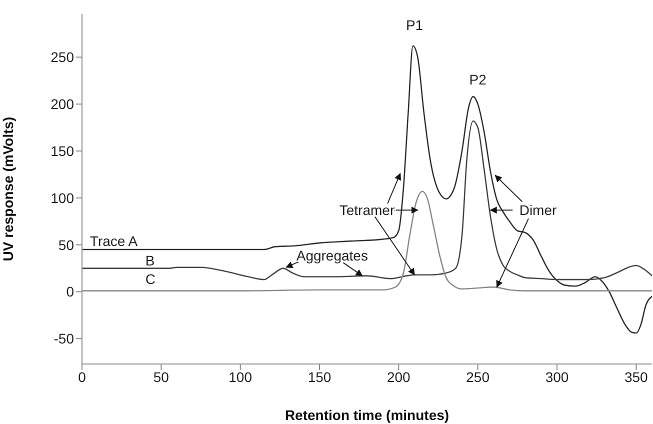 Image resolution: width=653 pixels, height=424 pixels. Describe the element at coordinates (64, 338) in the screenshot. I see `y-tick-label: -50` at that location.